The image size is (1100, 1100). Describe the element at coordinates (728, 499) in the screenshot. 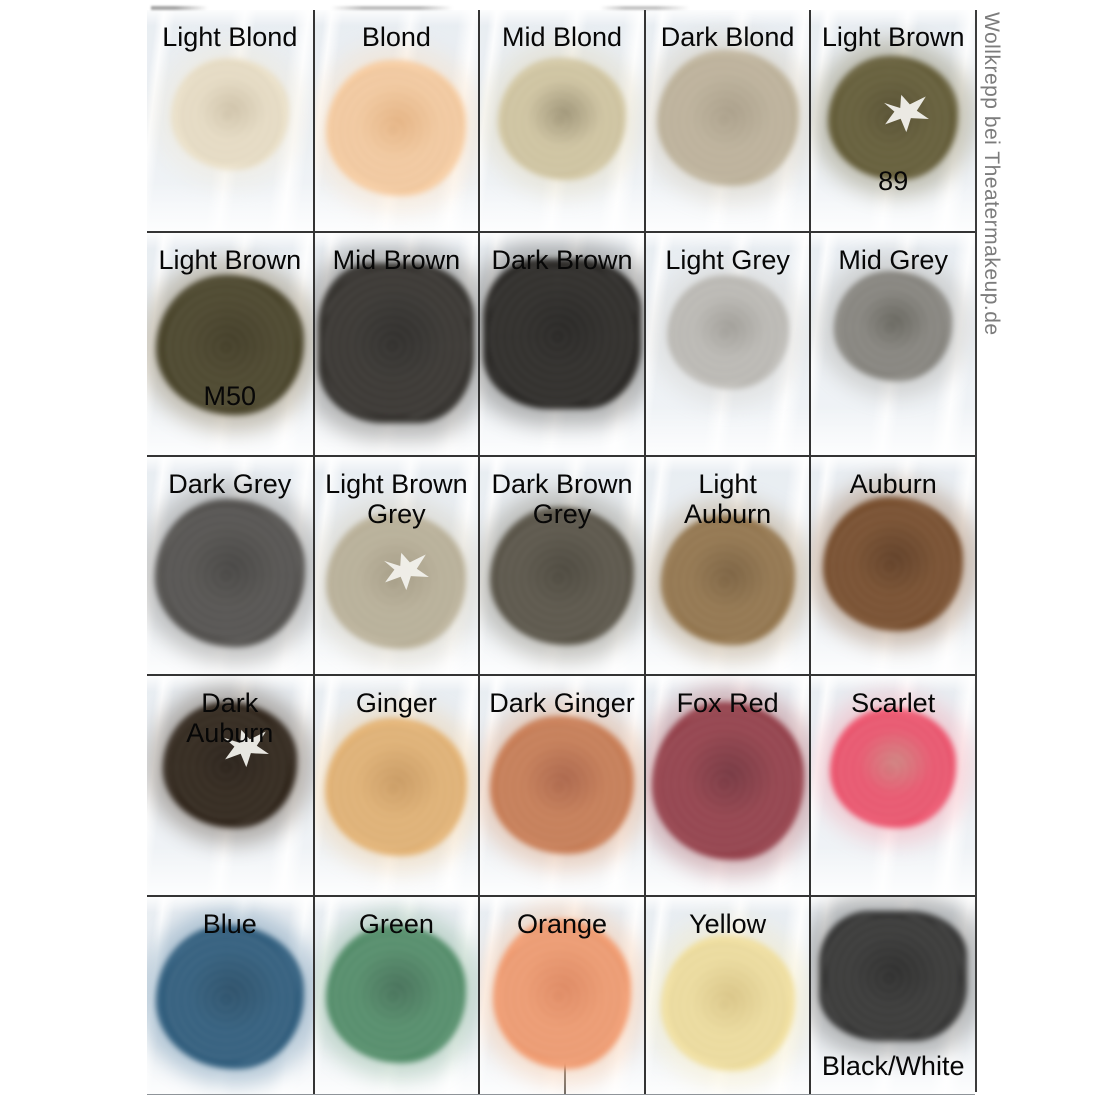

I see `color-name-label: Light Auburn` at that location.